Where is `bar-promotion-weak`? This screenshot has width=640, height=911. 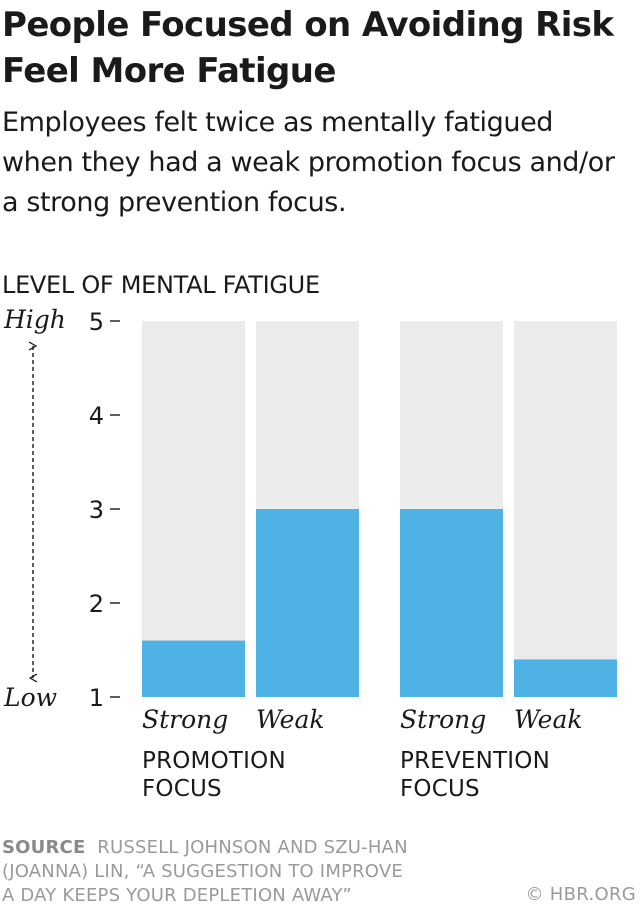 bar-promotion-weak is located at coordinates (307, 603).